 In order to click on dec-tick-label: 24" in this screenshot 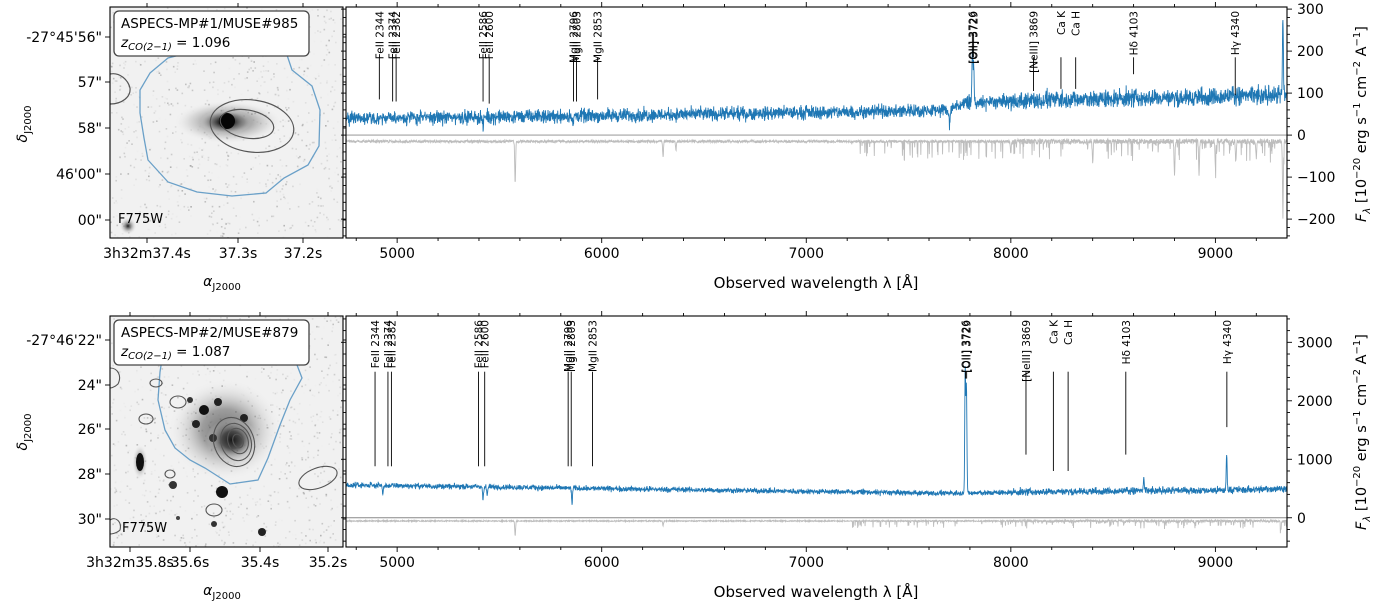, I will do `click(90, 386)`.